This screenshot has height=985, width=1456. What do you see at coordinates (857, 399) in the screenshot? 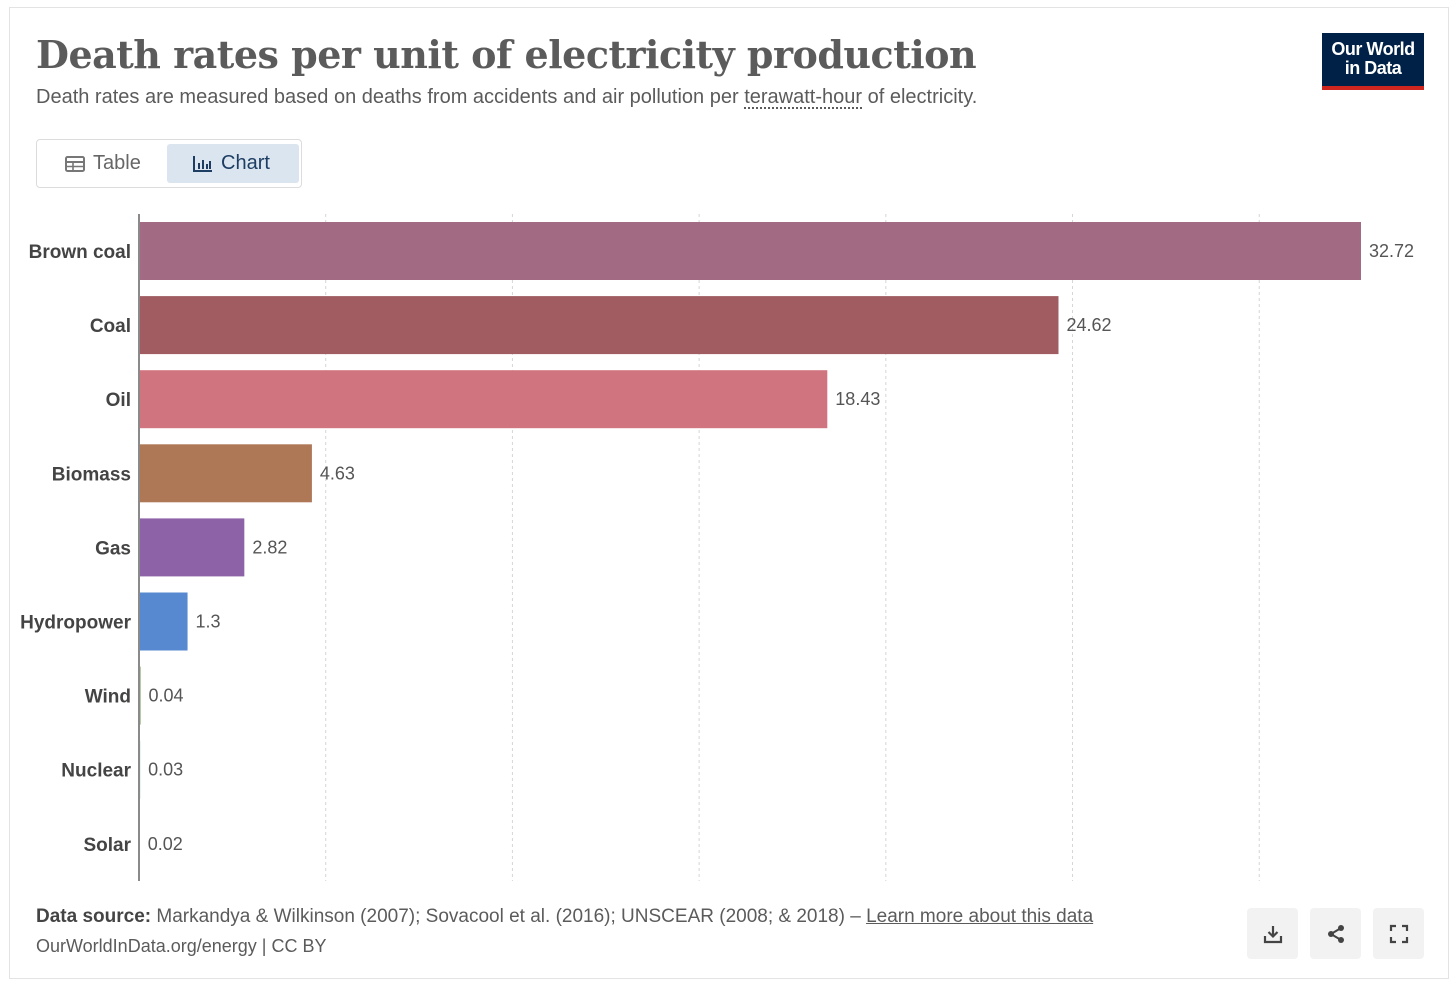
I see `value-label: 18.43` at bounding box center [857, 399].